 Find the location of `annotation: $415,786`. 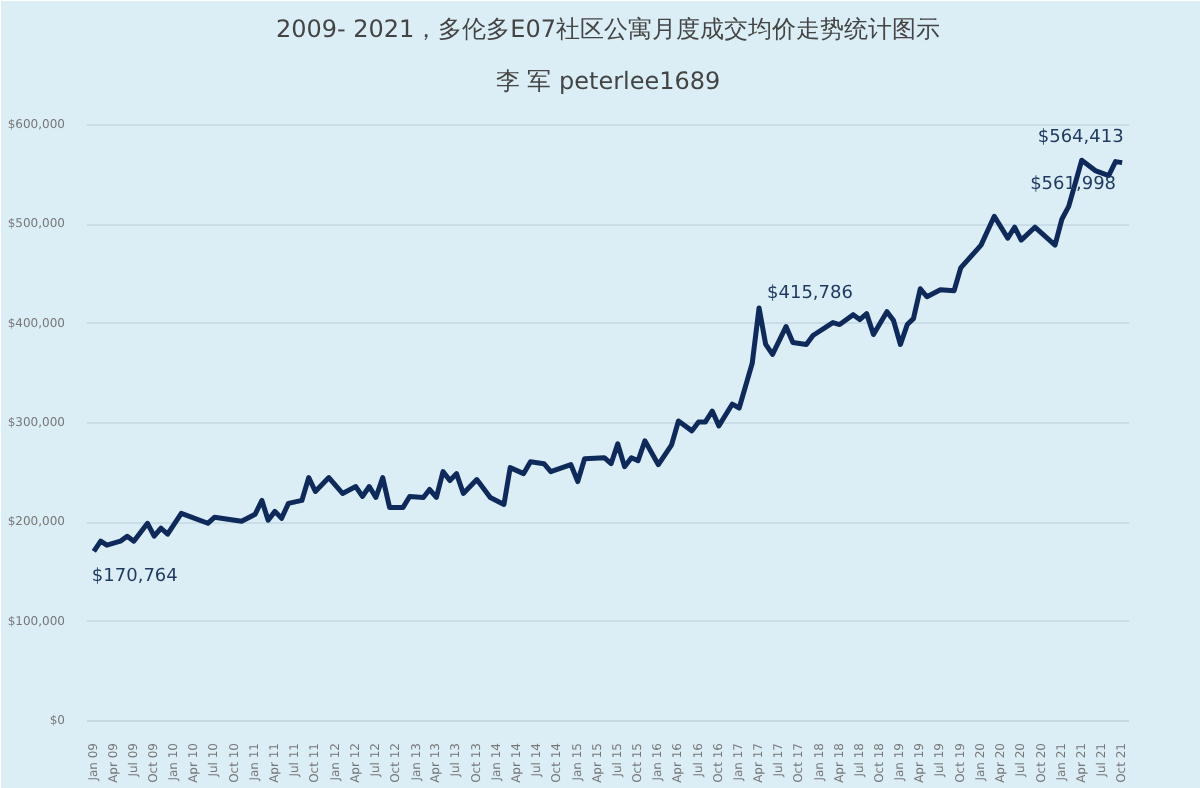

annotation: $415,786 is located at coordinates (810, 293).